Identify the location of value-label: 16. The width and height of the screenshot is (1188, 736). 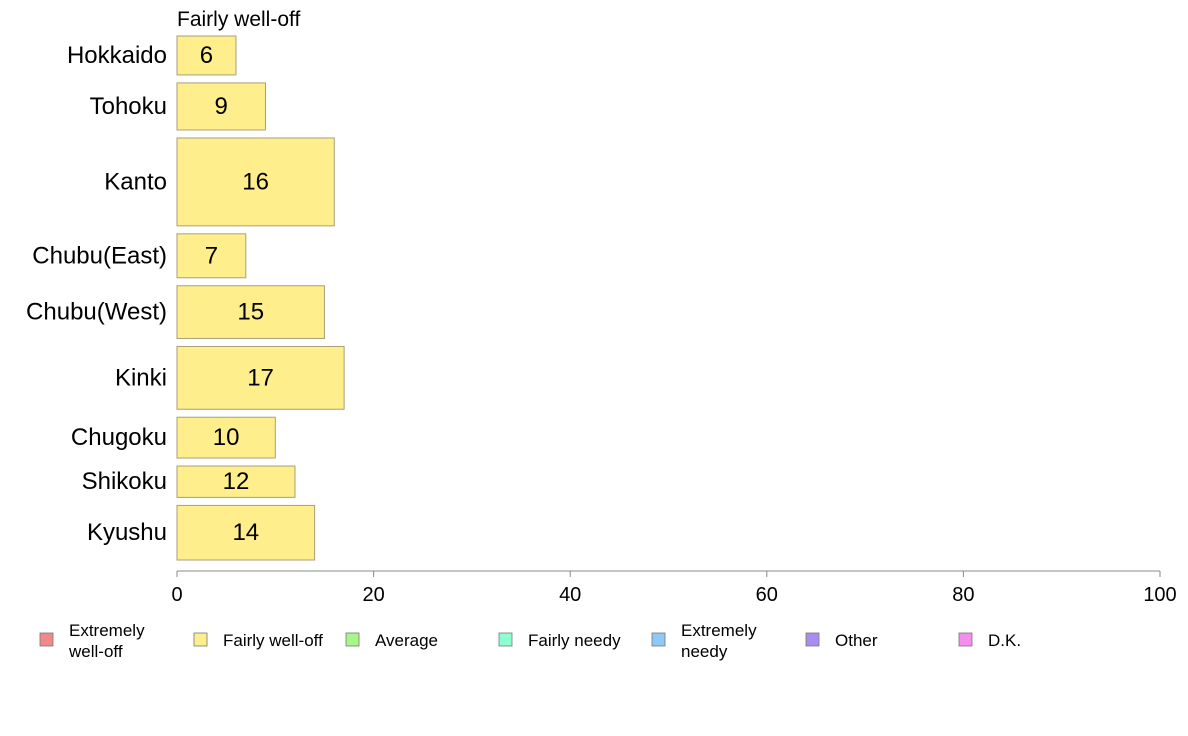
(255, 181).